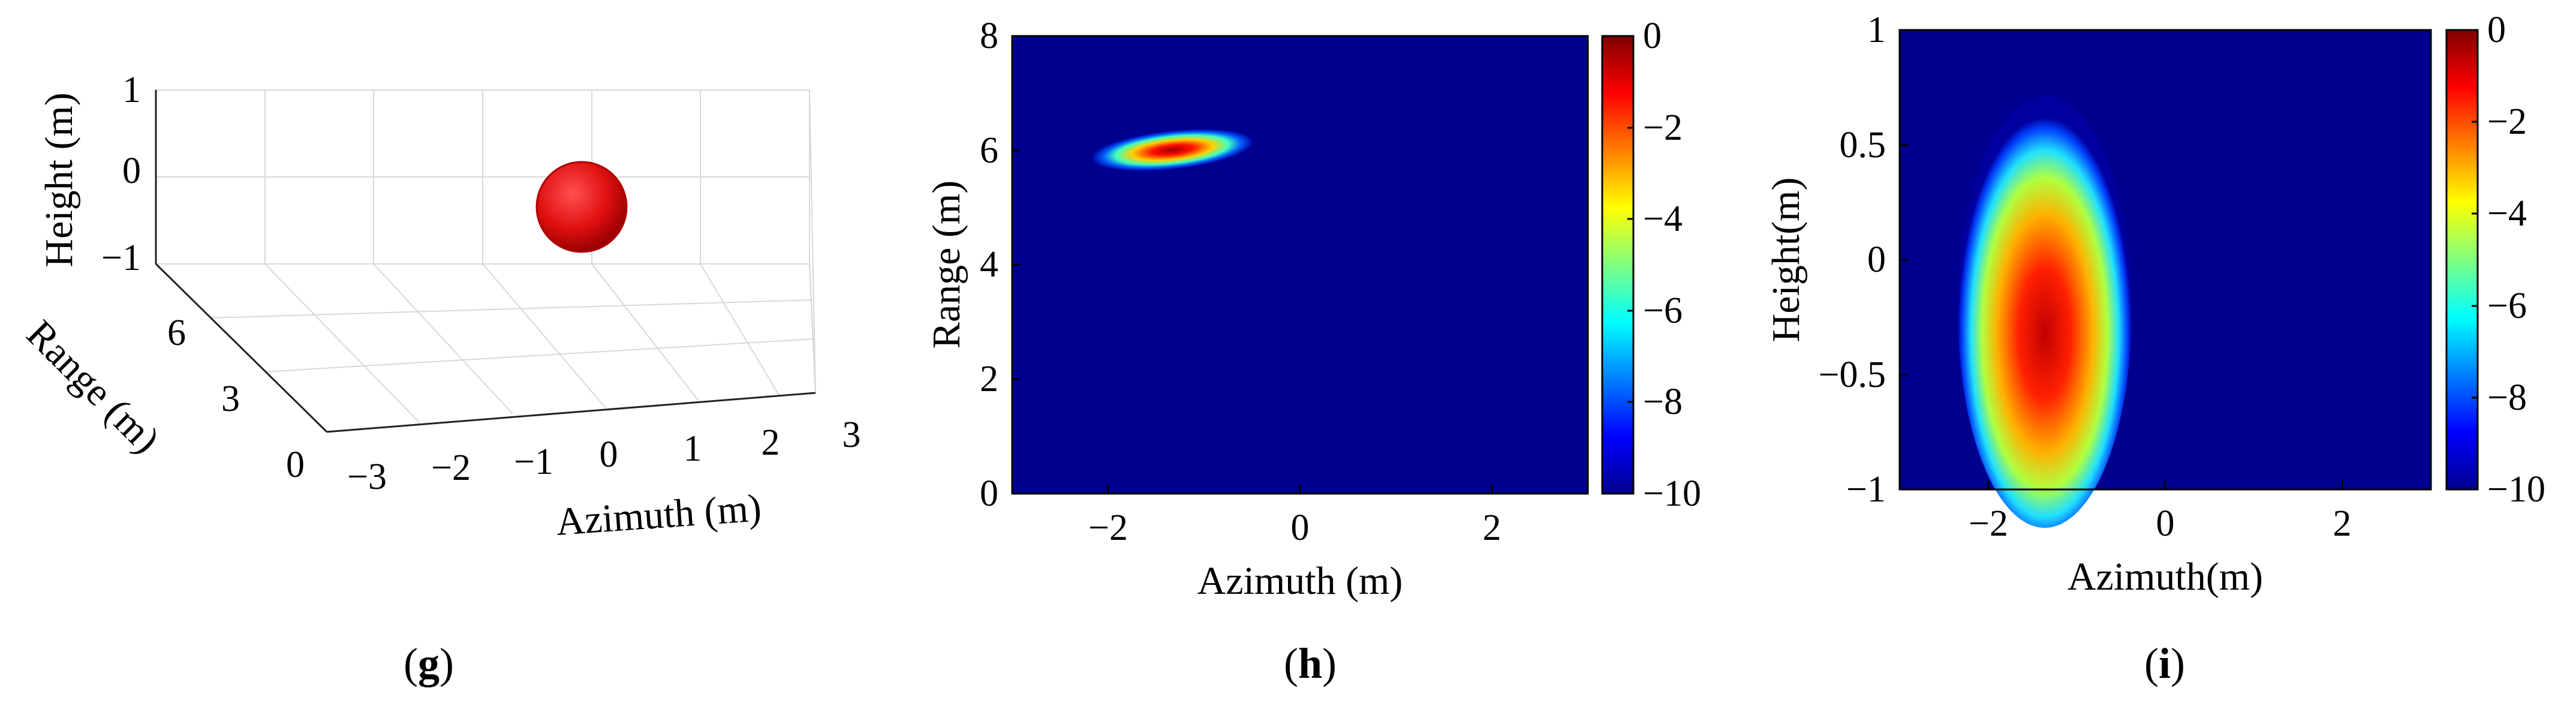  What do you see at coordinates (989, 36) in the screenshot?
I see `h-ytick-8: 8` at bounding box center [989, 36].